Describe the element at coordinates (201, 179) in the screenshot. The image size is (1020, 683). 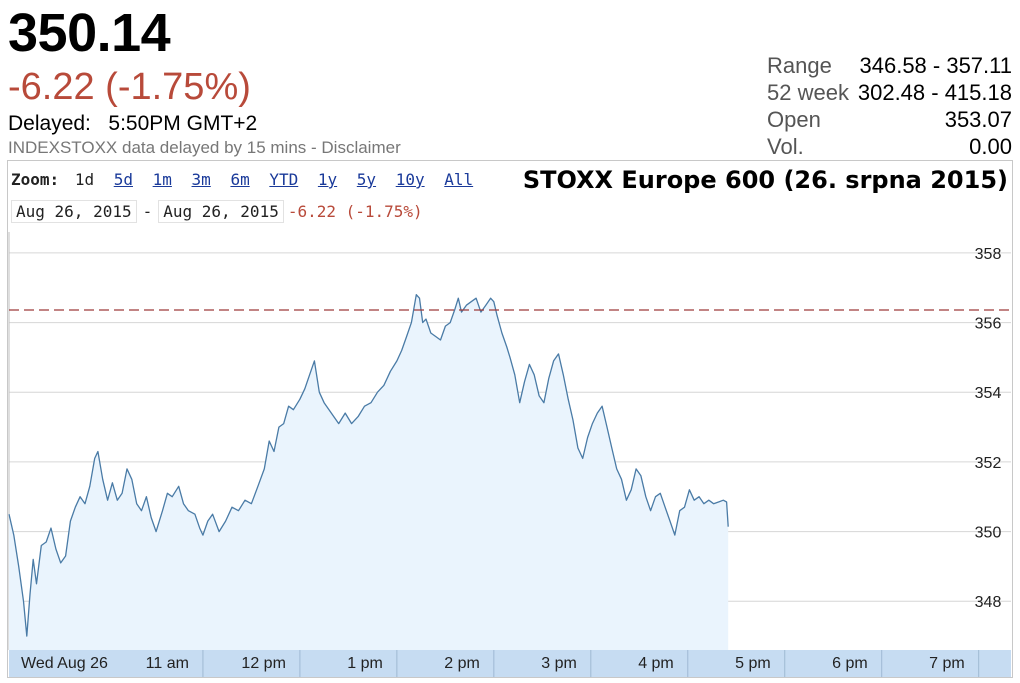
I see `zoom-3m: 3m` at that location.